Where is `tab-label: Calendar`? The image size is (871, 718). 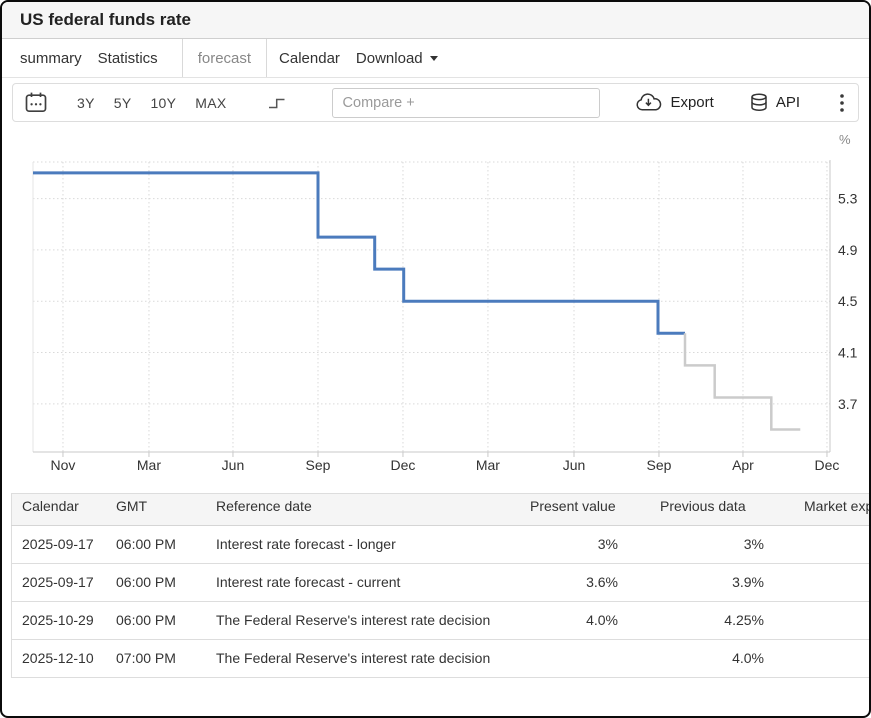 tab-label: Calendar is located at coordinates (309, 58).